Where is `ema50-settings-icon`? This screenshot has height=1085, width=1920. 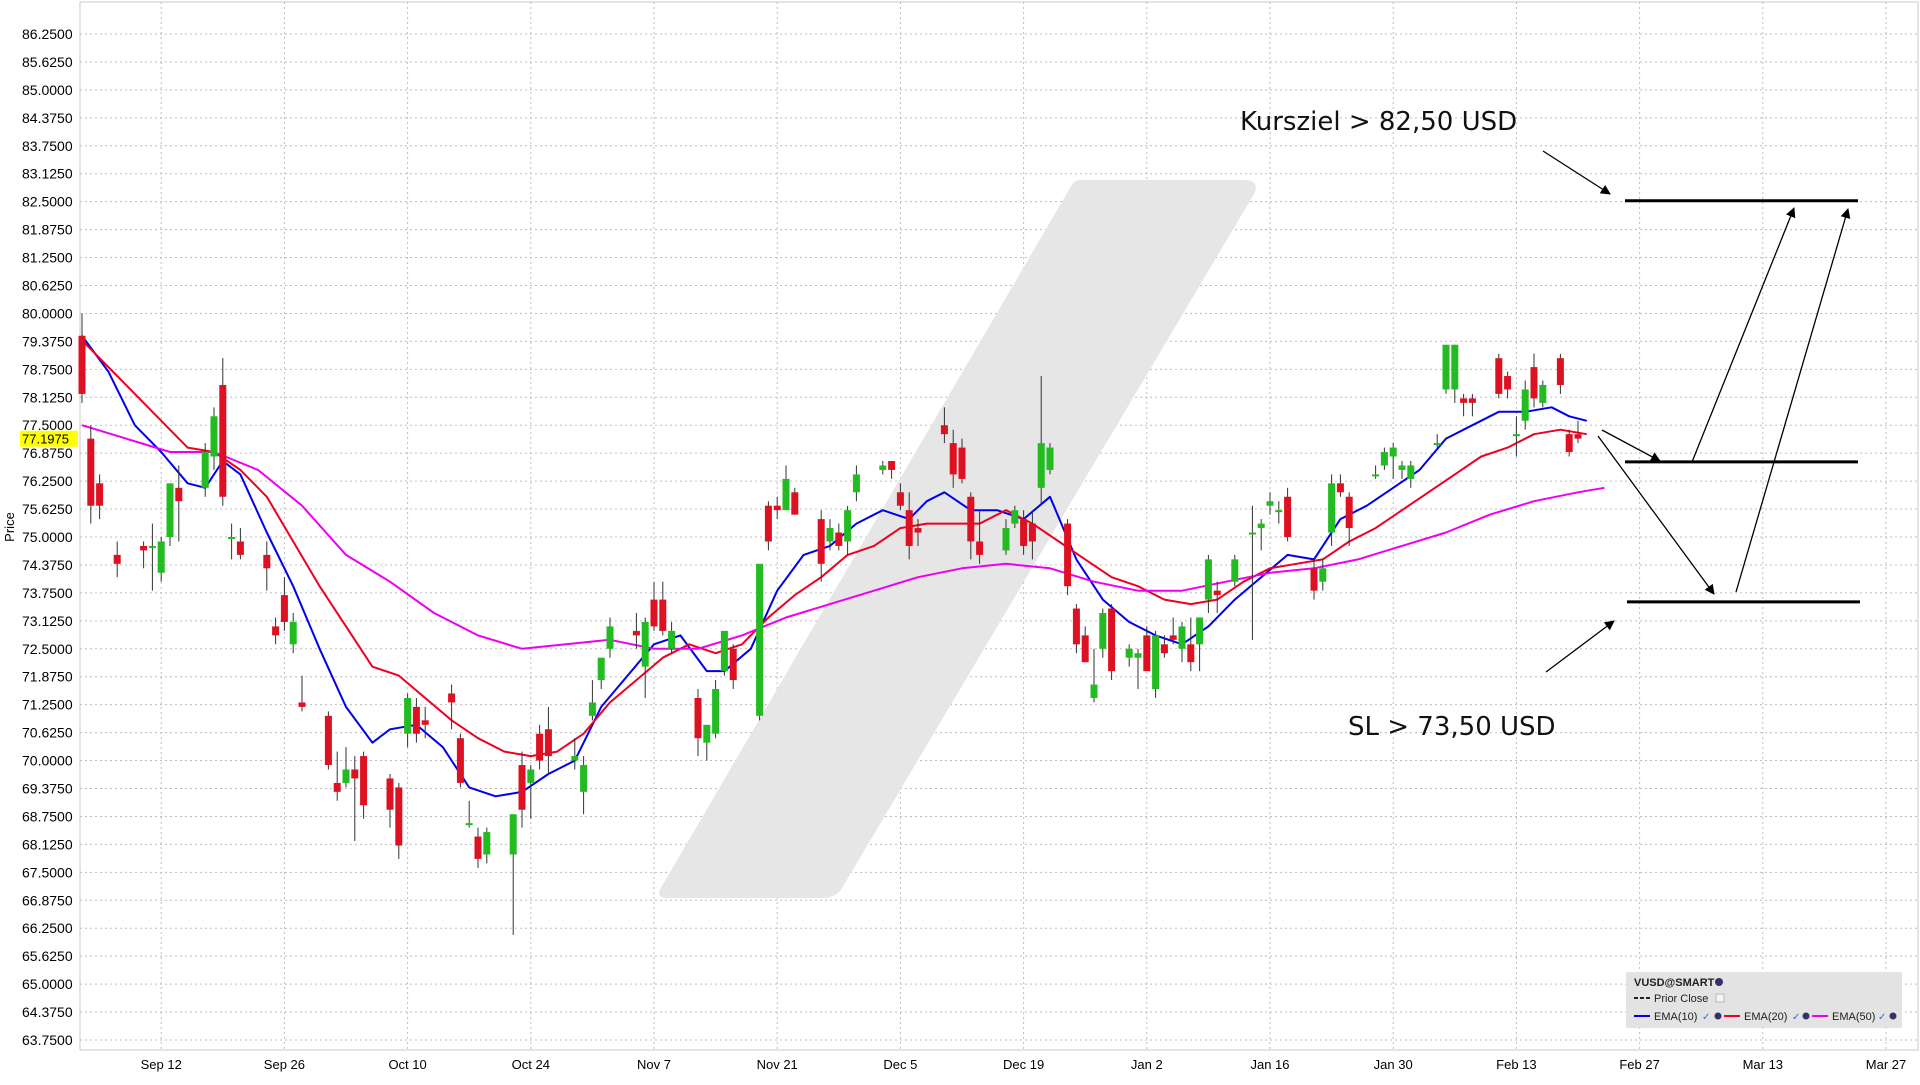
ema50-settings-icon is located at coordinates (1893, 1016).